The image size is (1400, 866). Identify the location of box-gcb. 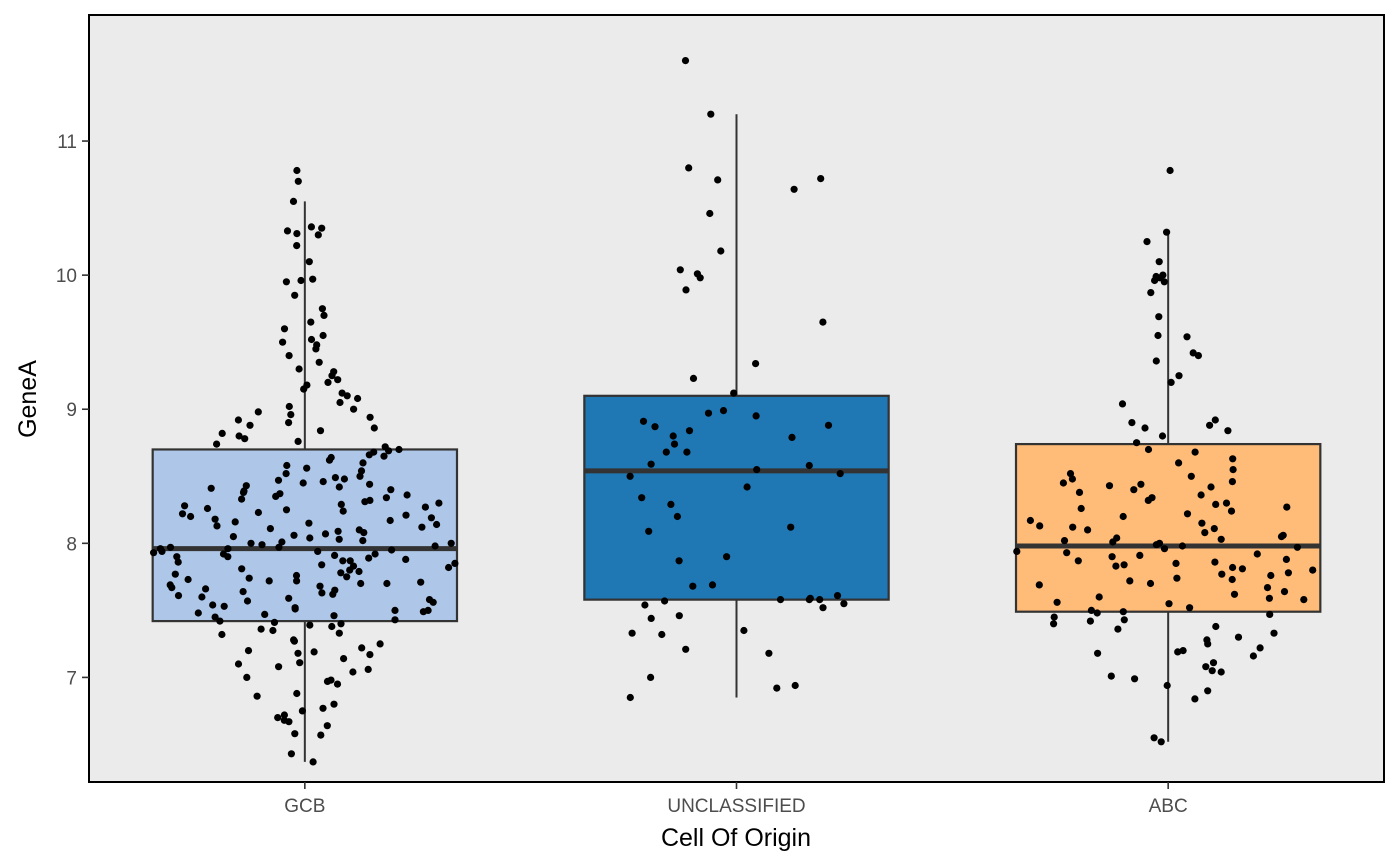
(305, 535).